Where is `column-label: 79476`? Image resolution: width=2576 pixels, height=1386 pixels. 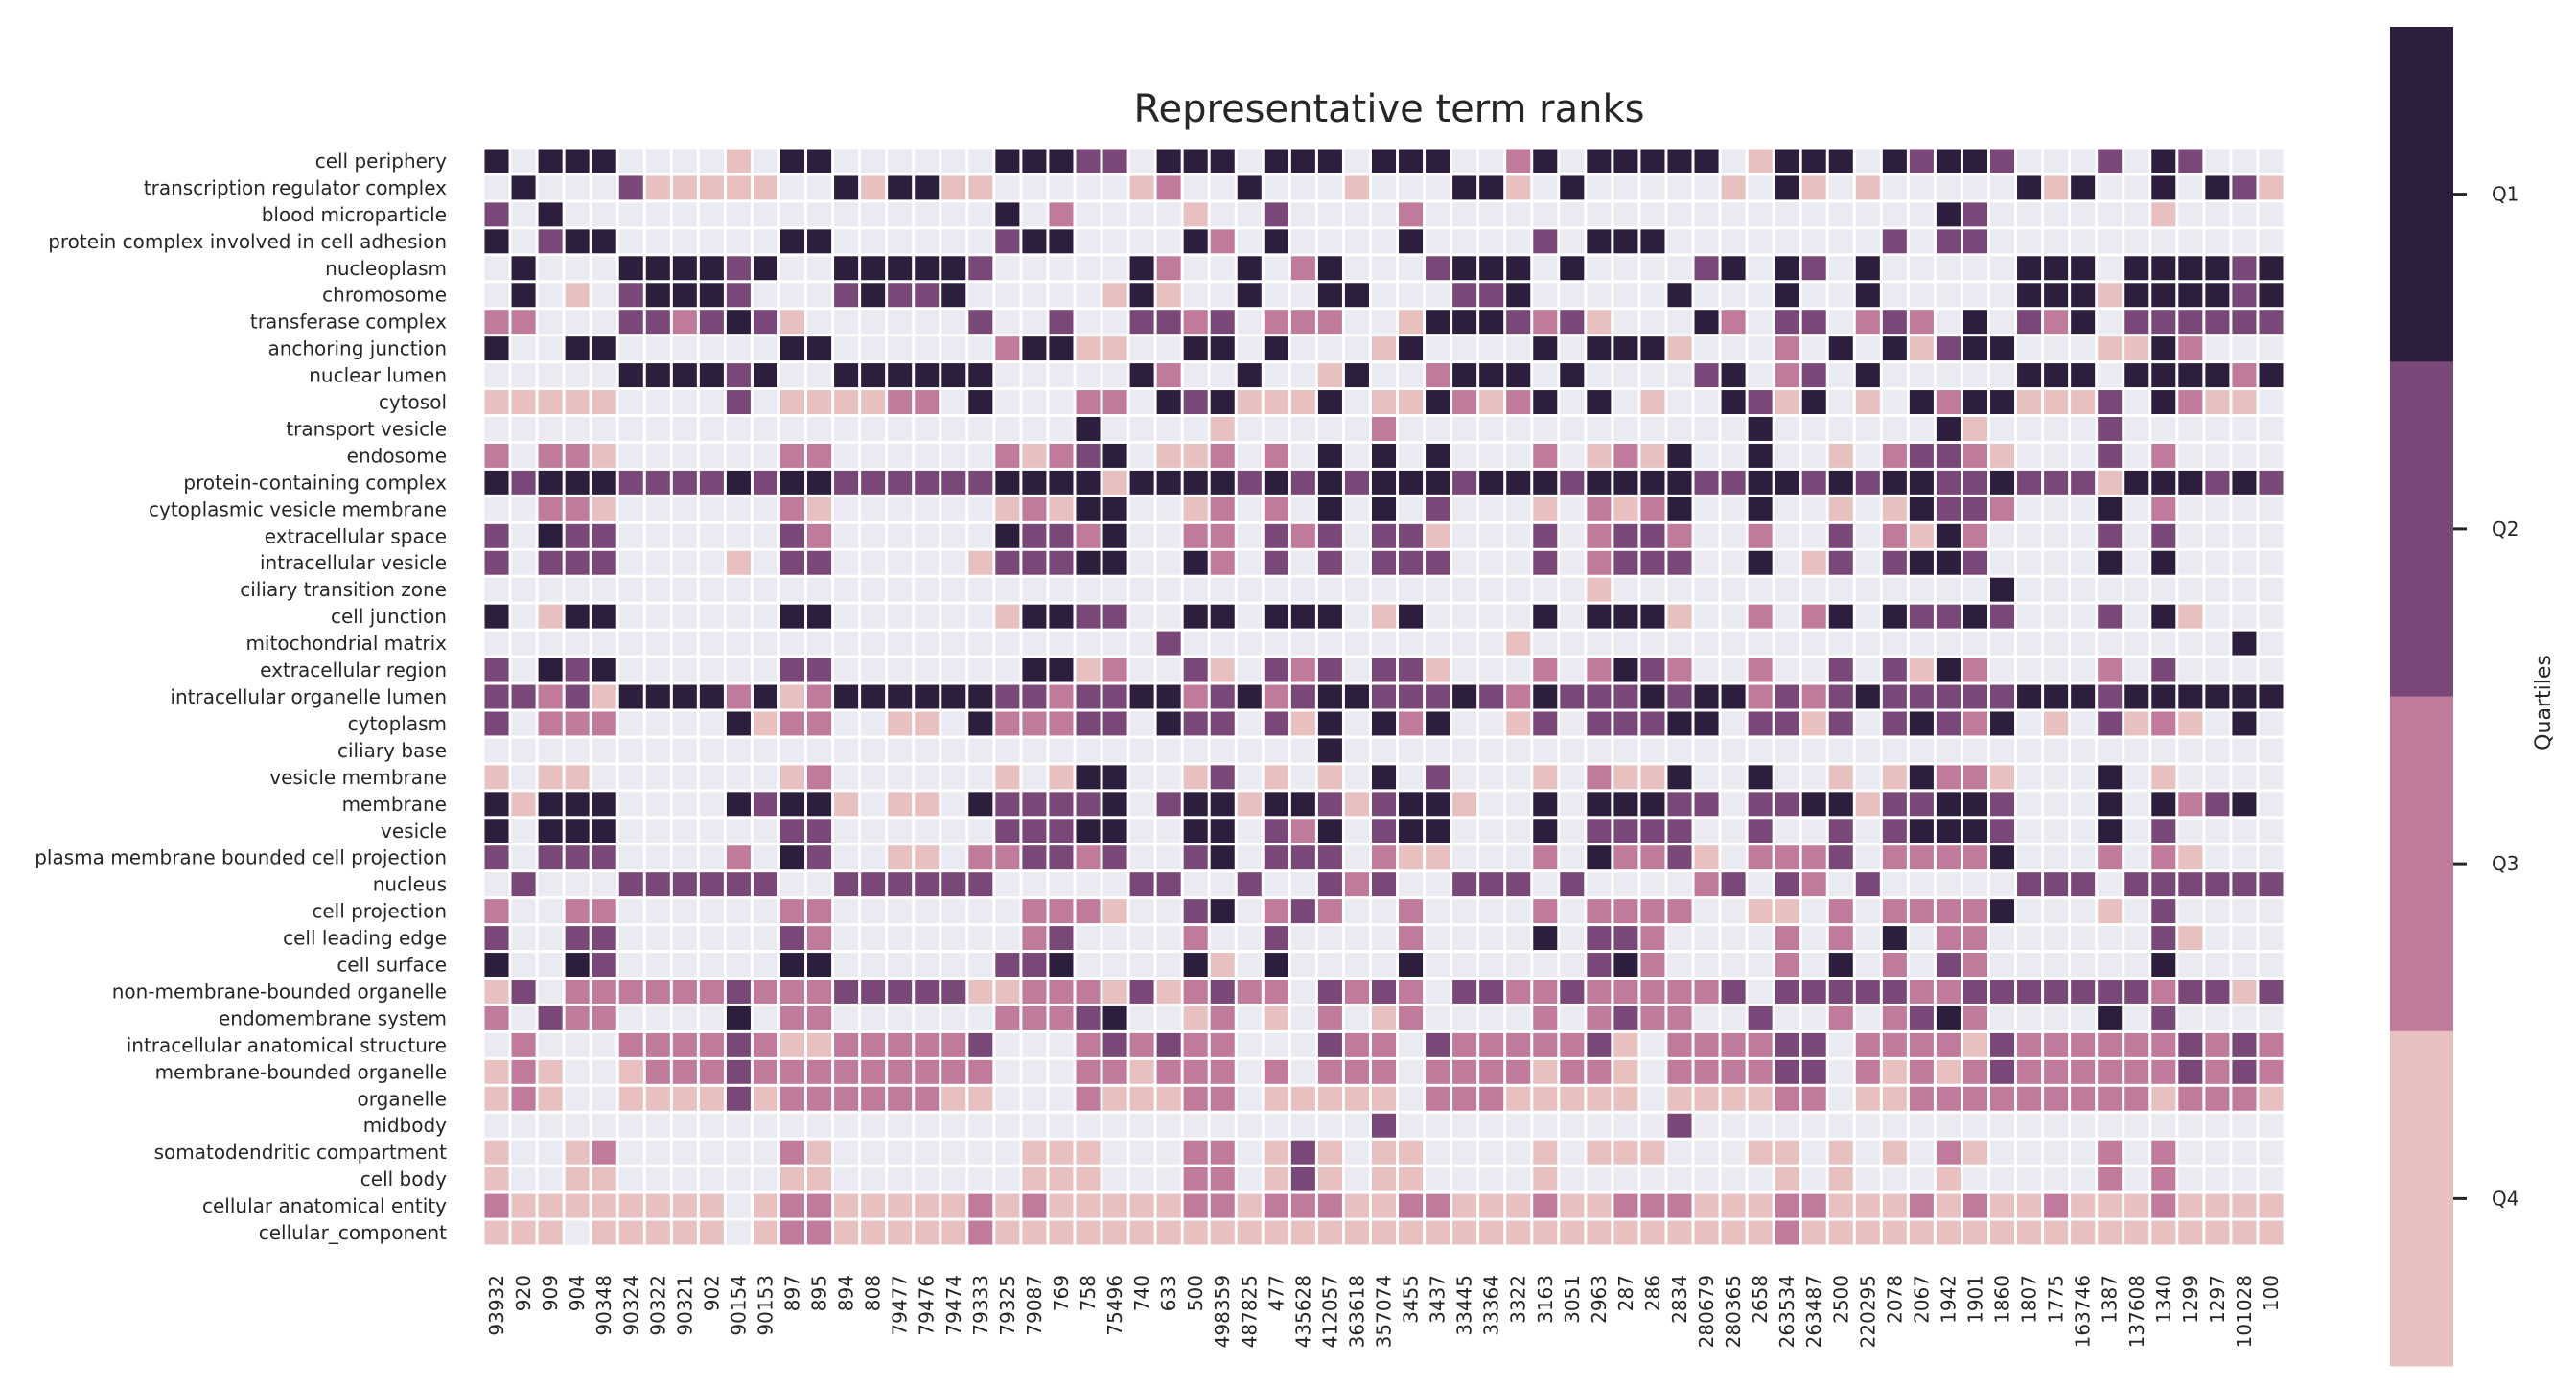 column-label: 79476 is located at coordinates (928, 1306).